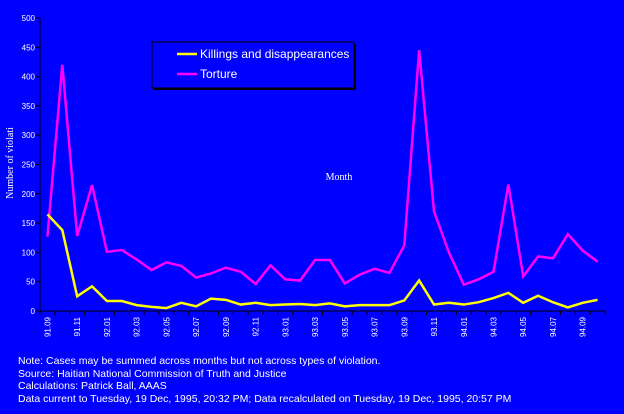  What do you see at coordinates (29, 194) in the screenshot?
I see `y-tick-label: 200` at bounding box center [29, 194].